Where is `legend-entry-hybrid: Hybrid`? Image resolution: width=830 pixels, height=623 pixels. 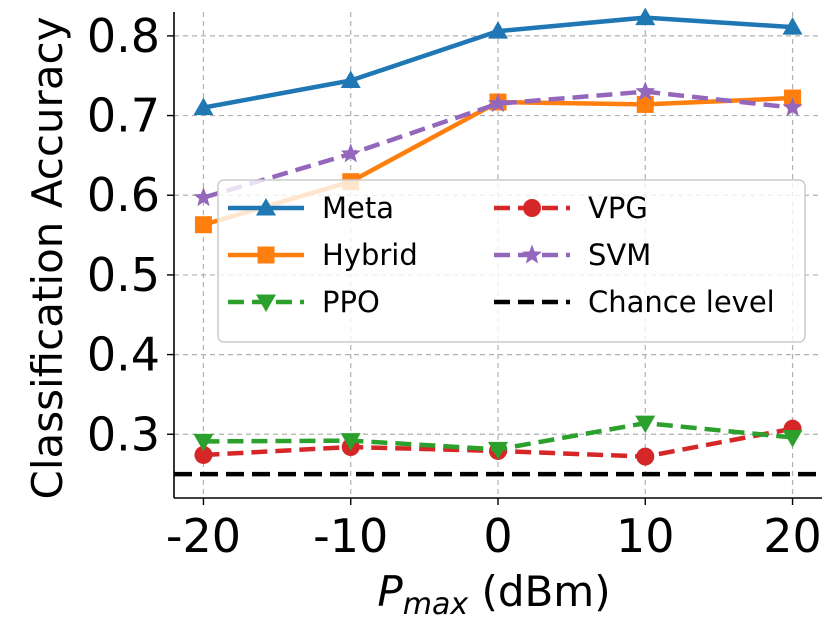
legend-entry-hybrid: Hybrid is located at coordinates (323, 255).